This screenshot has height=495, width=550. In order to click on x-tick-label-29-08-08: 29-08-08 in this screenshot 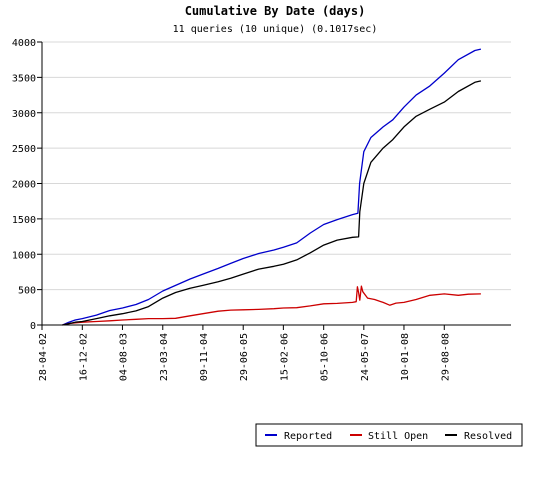, I will do `click(445, 357)`.